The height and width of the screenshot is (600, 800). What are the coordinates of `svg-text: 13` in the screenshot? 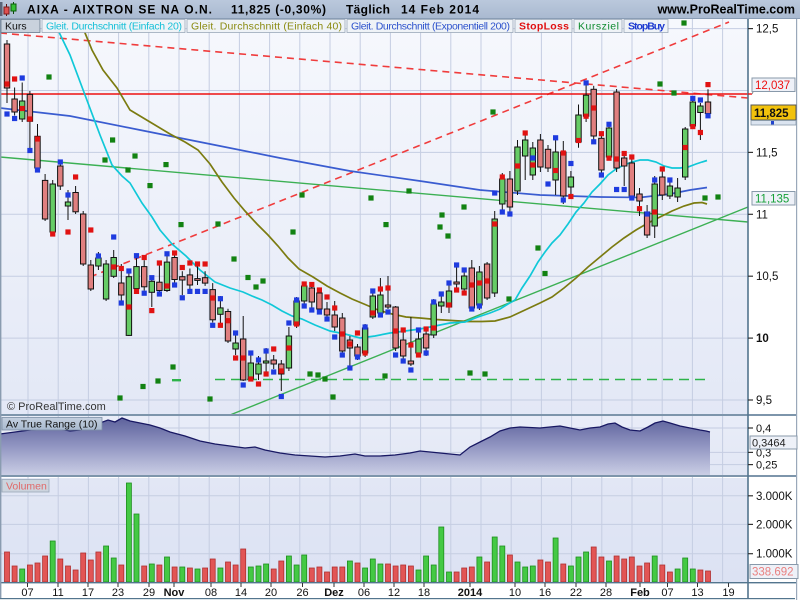 It's located at (697, 593).